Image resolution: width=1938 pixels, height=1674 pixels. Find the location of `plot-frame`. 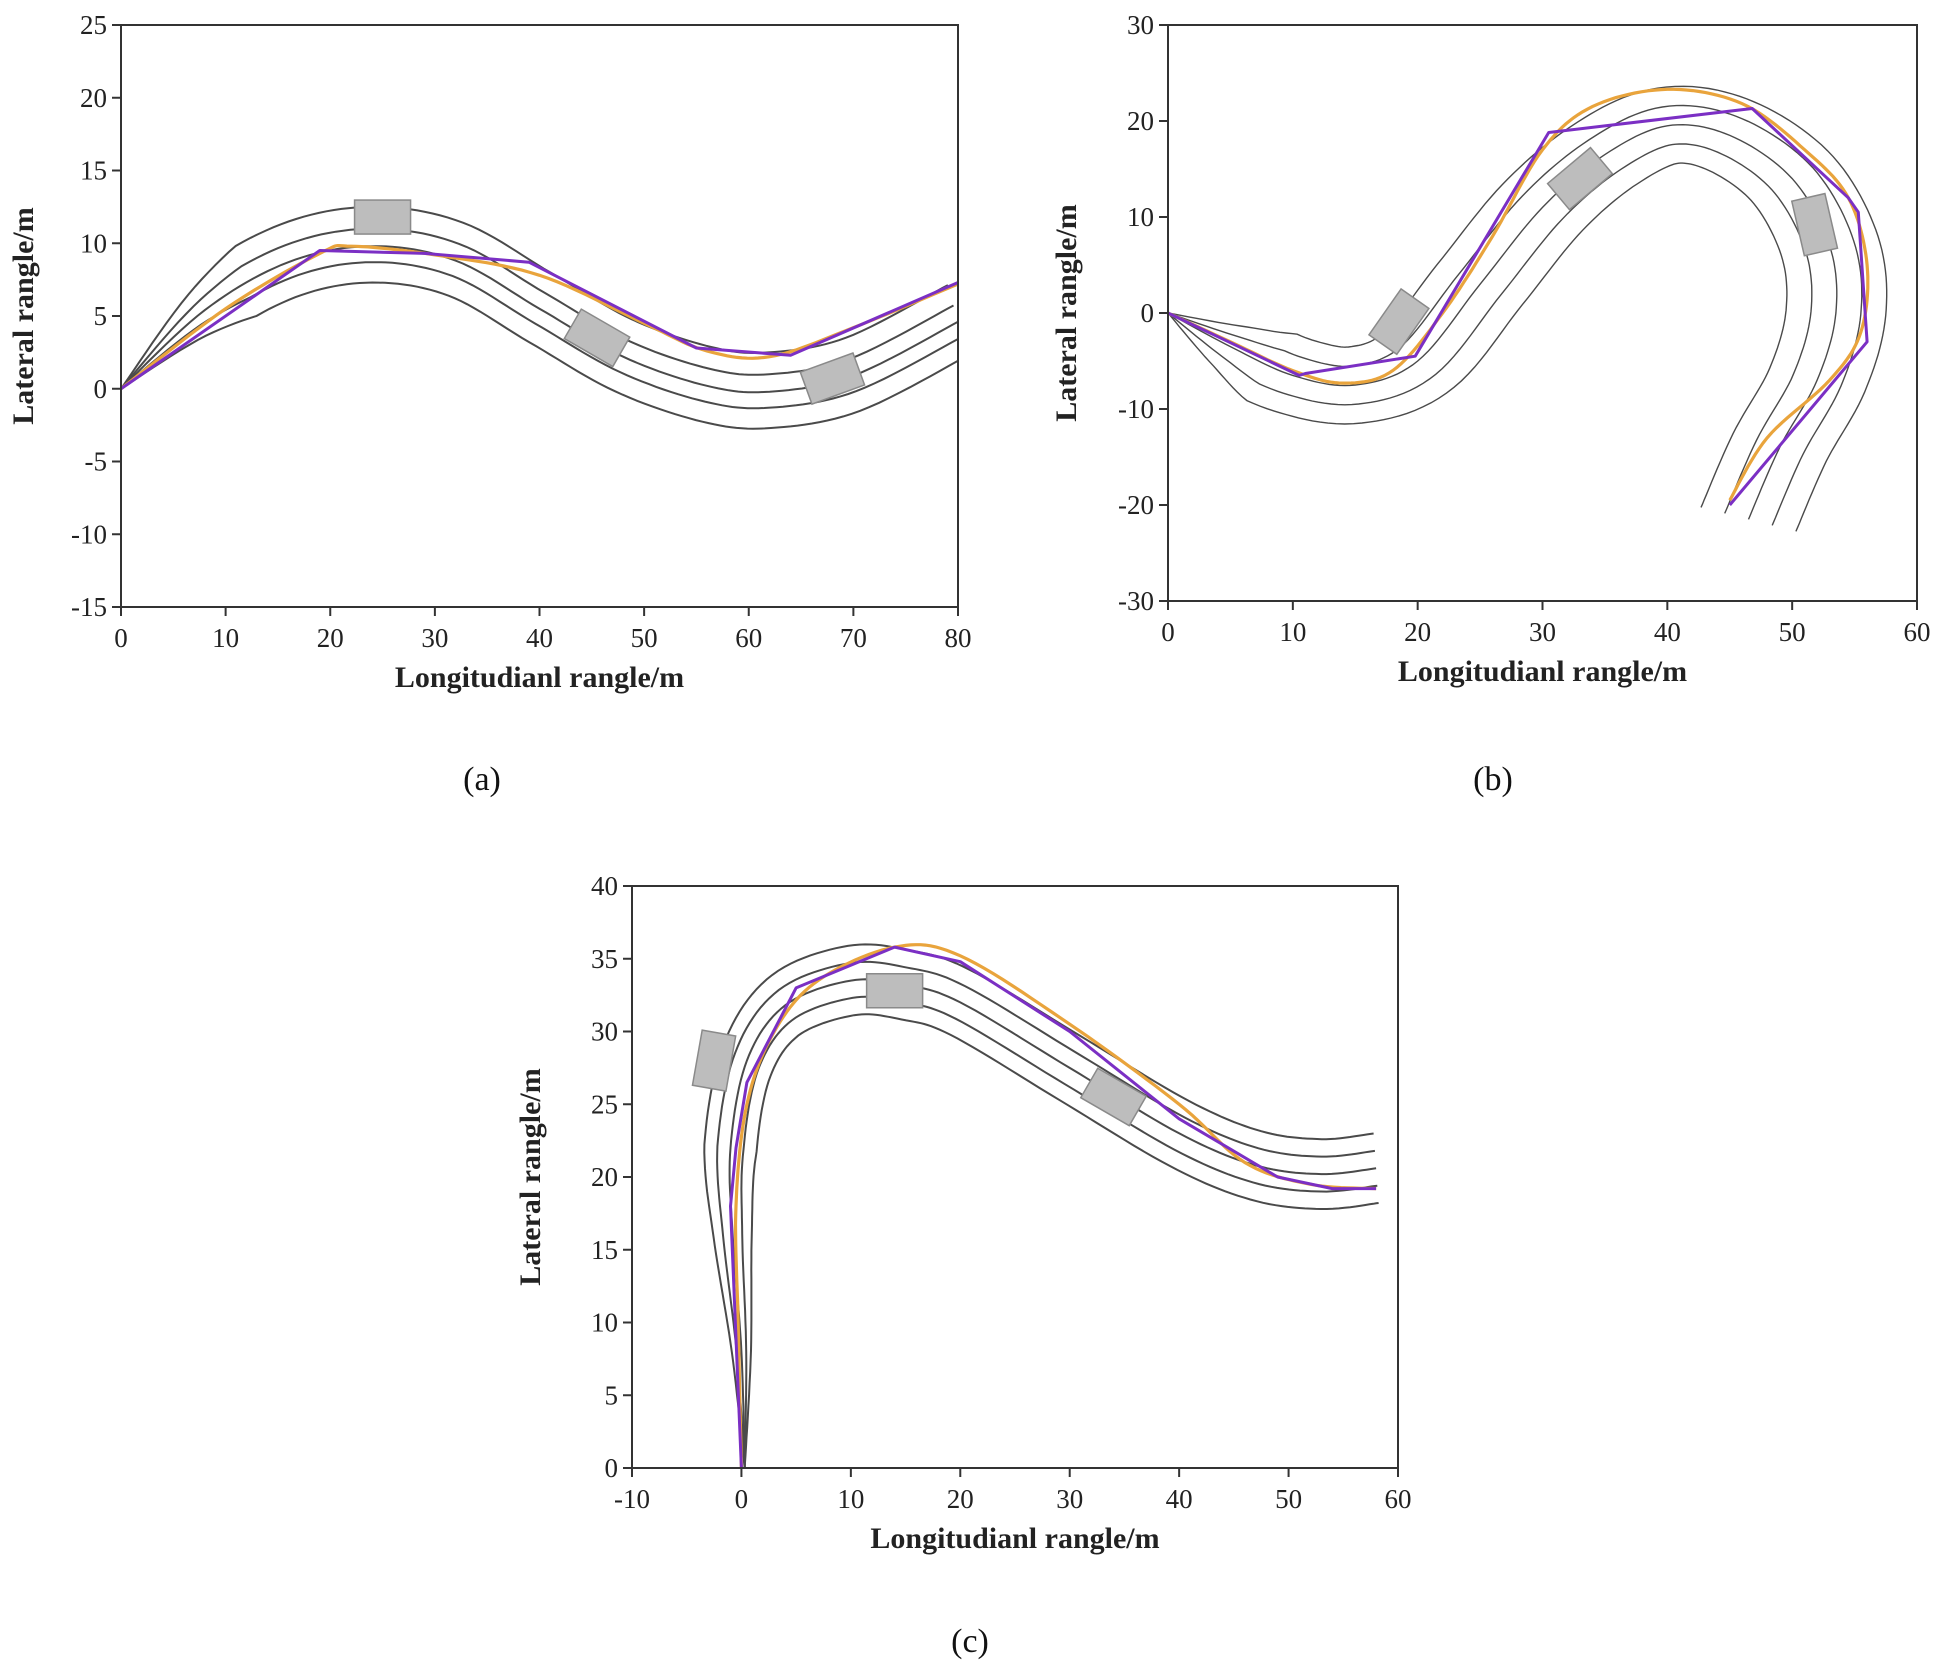

plot-frame is located at coordinates (1542, 313).